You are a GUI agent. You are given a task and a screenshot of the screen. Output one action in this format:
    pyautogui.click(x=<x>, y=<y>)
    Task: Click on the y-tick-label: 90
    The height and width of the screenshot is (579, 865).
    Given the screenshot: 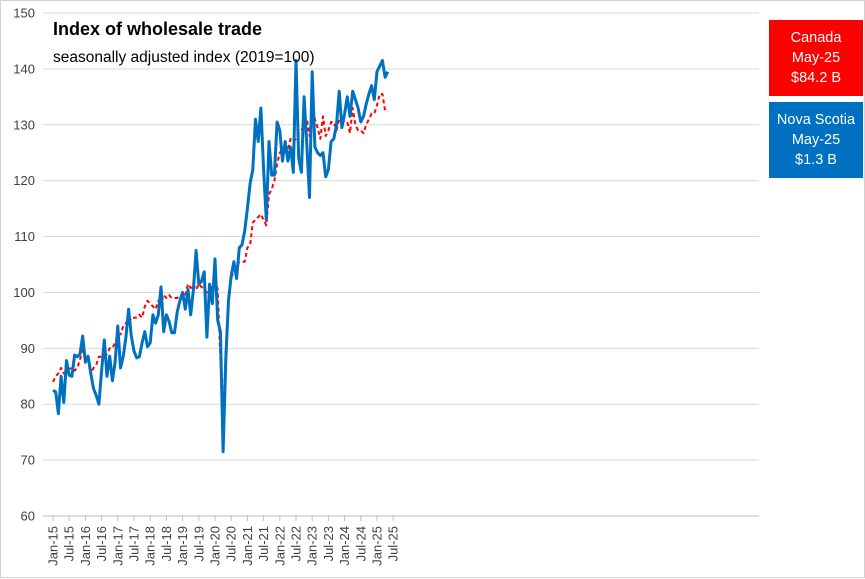 What is the action you would take?
    pyautogui.click(x=28, y=348)
    